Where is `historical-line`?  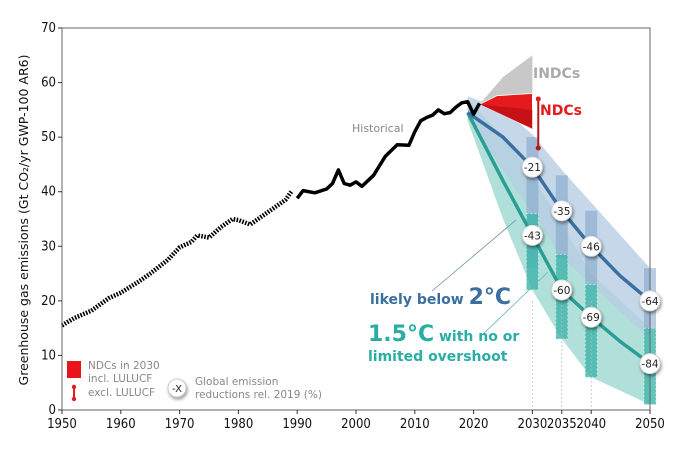
historical-line is located at coordinates (388, 149).